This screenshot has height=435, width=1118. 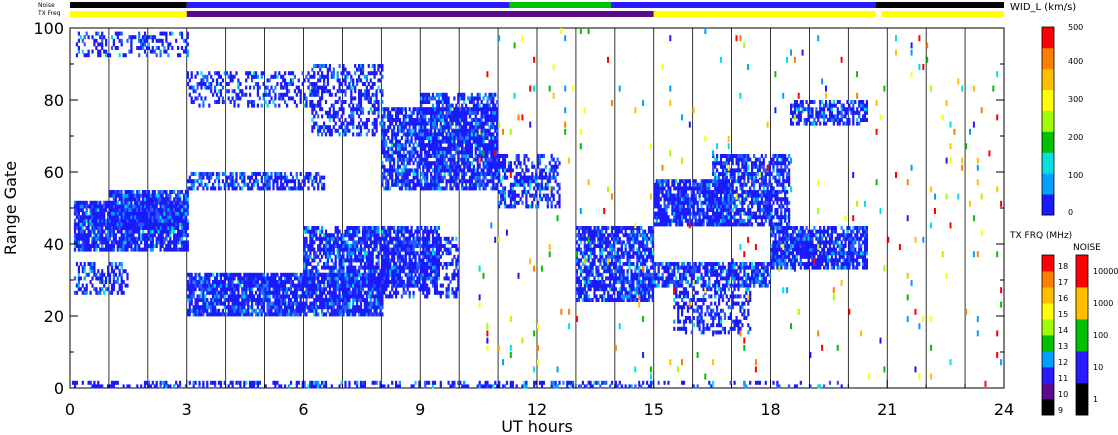 What do you see at coordinates (520, 9) in the screenshot?
I see `top-status-bars: Noise TX Freq` at bounding box center [520, 9].